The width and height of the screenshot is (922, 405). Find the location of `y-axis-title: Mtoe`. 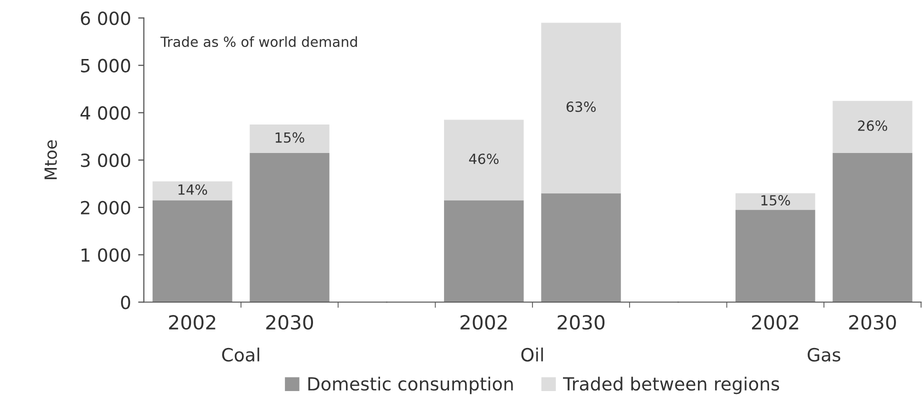

y-axis-title: Mtoe is located at coordinates (50, 160).